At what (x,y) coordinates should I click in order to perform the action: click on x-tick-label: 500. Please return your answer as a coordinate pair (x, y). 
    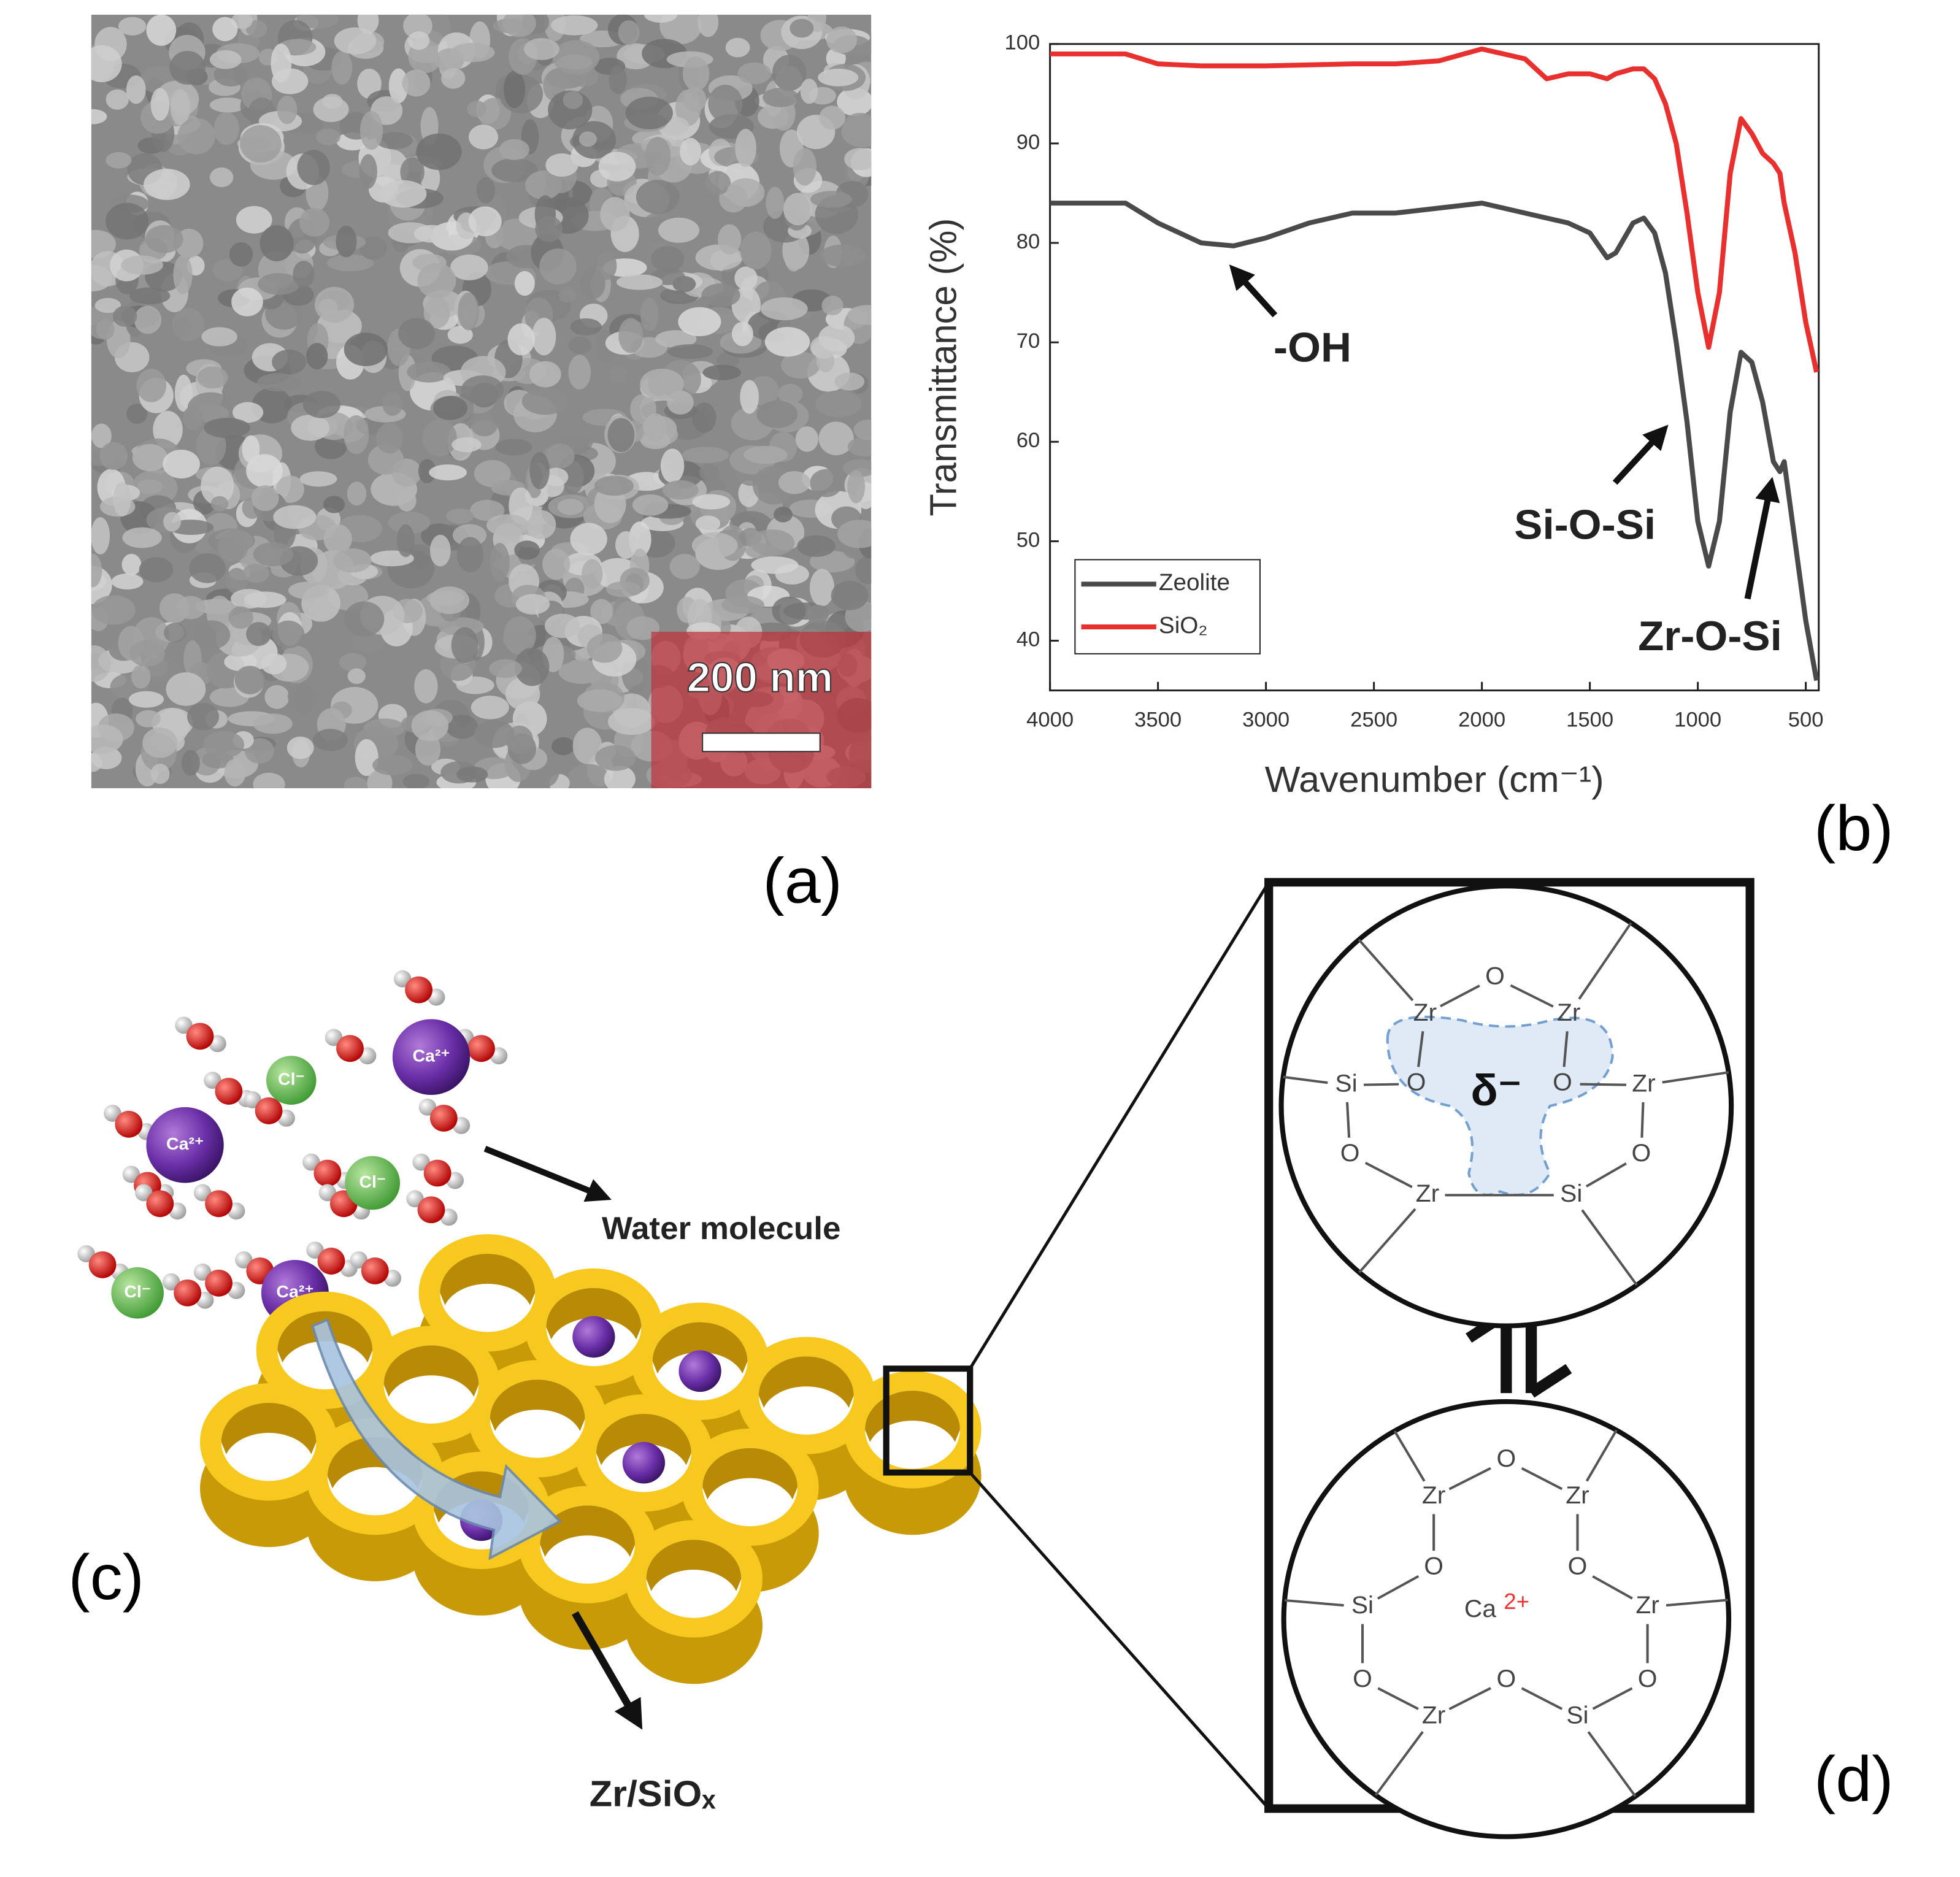
    Looking at the image, I should click on (1806, 720).